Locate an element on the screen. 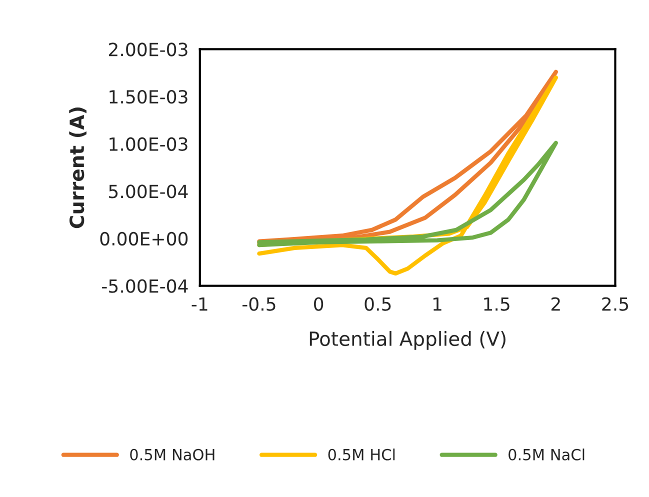 The width and height of the screenshot is (649, 497). x-tick-label: -1 is located at coordinates (200, 304).